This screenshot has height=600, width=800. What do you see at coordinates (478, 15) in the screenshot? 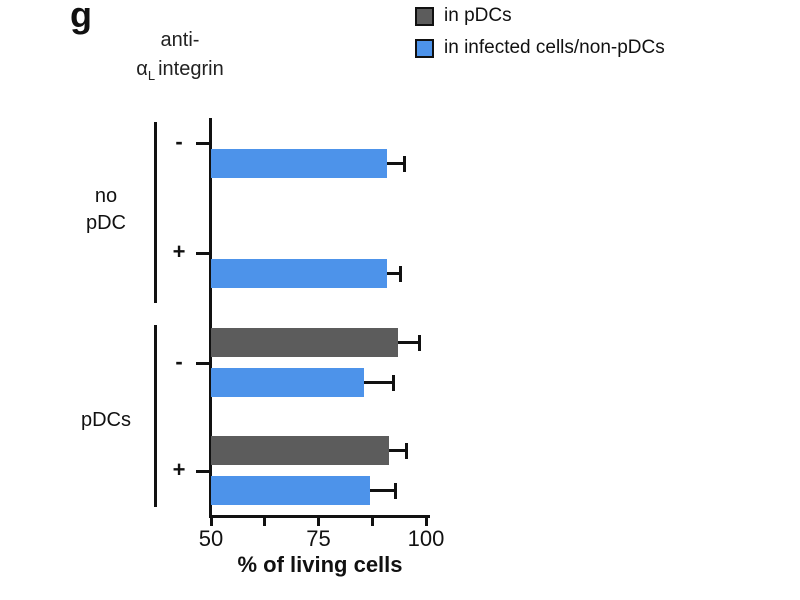
I see `legend-label: in pDCs` at bounding box center [478, 15].